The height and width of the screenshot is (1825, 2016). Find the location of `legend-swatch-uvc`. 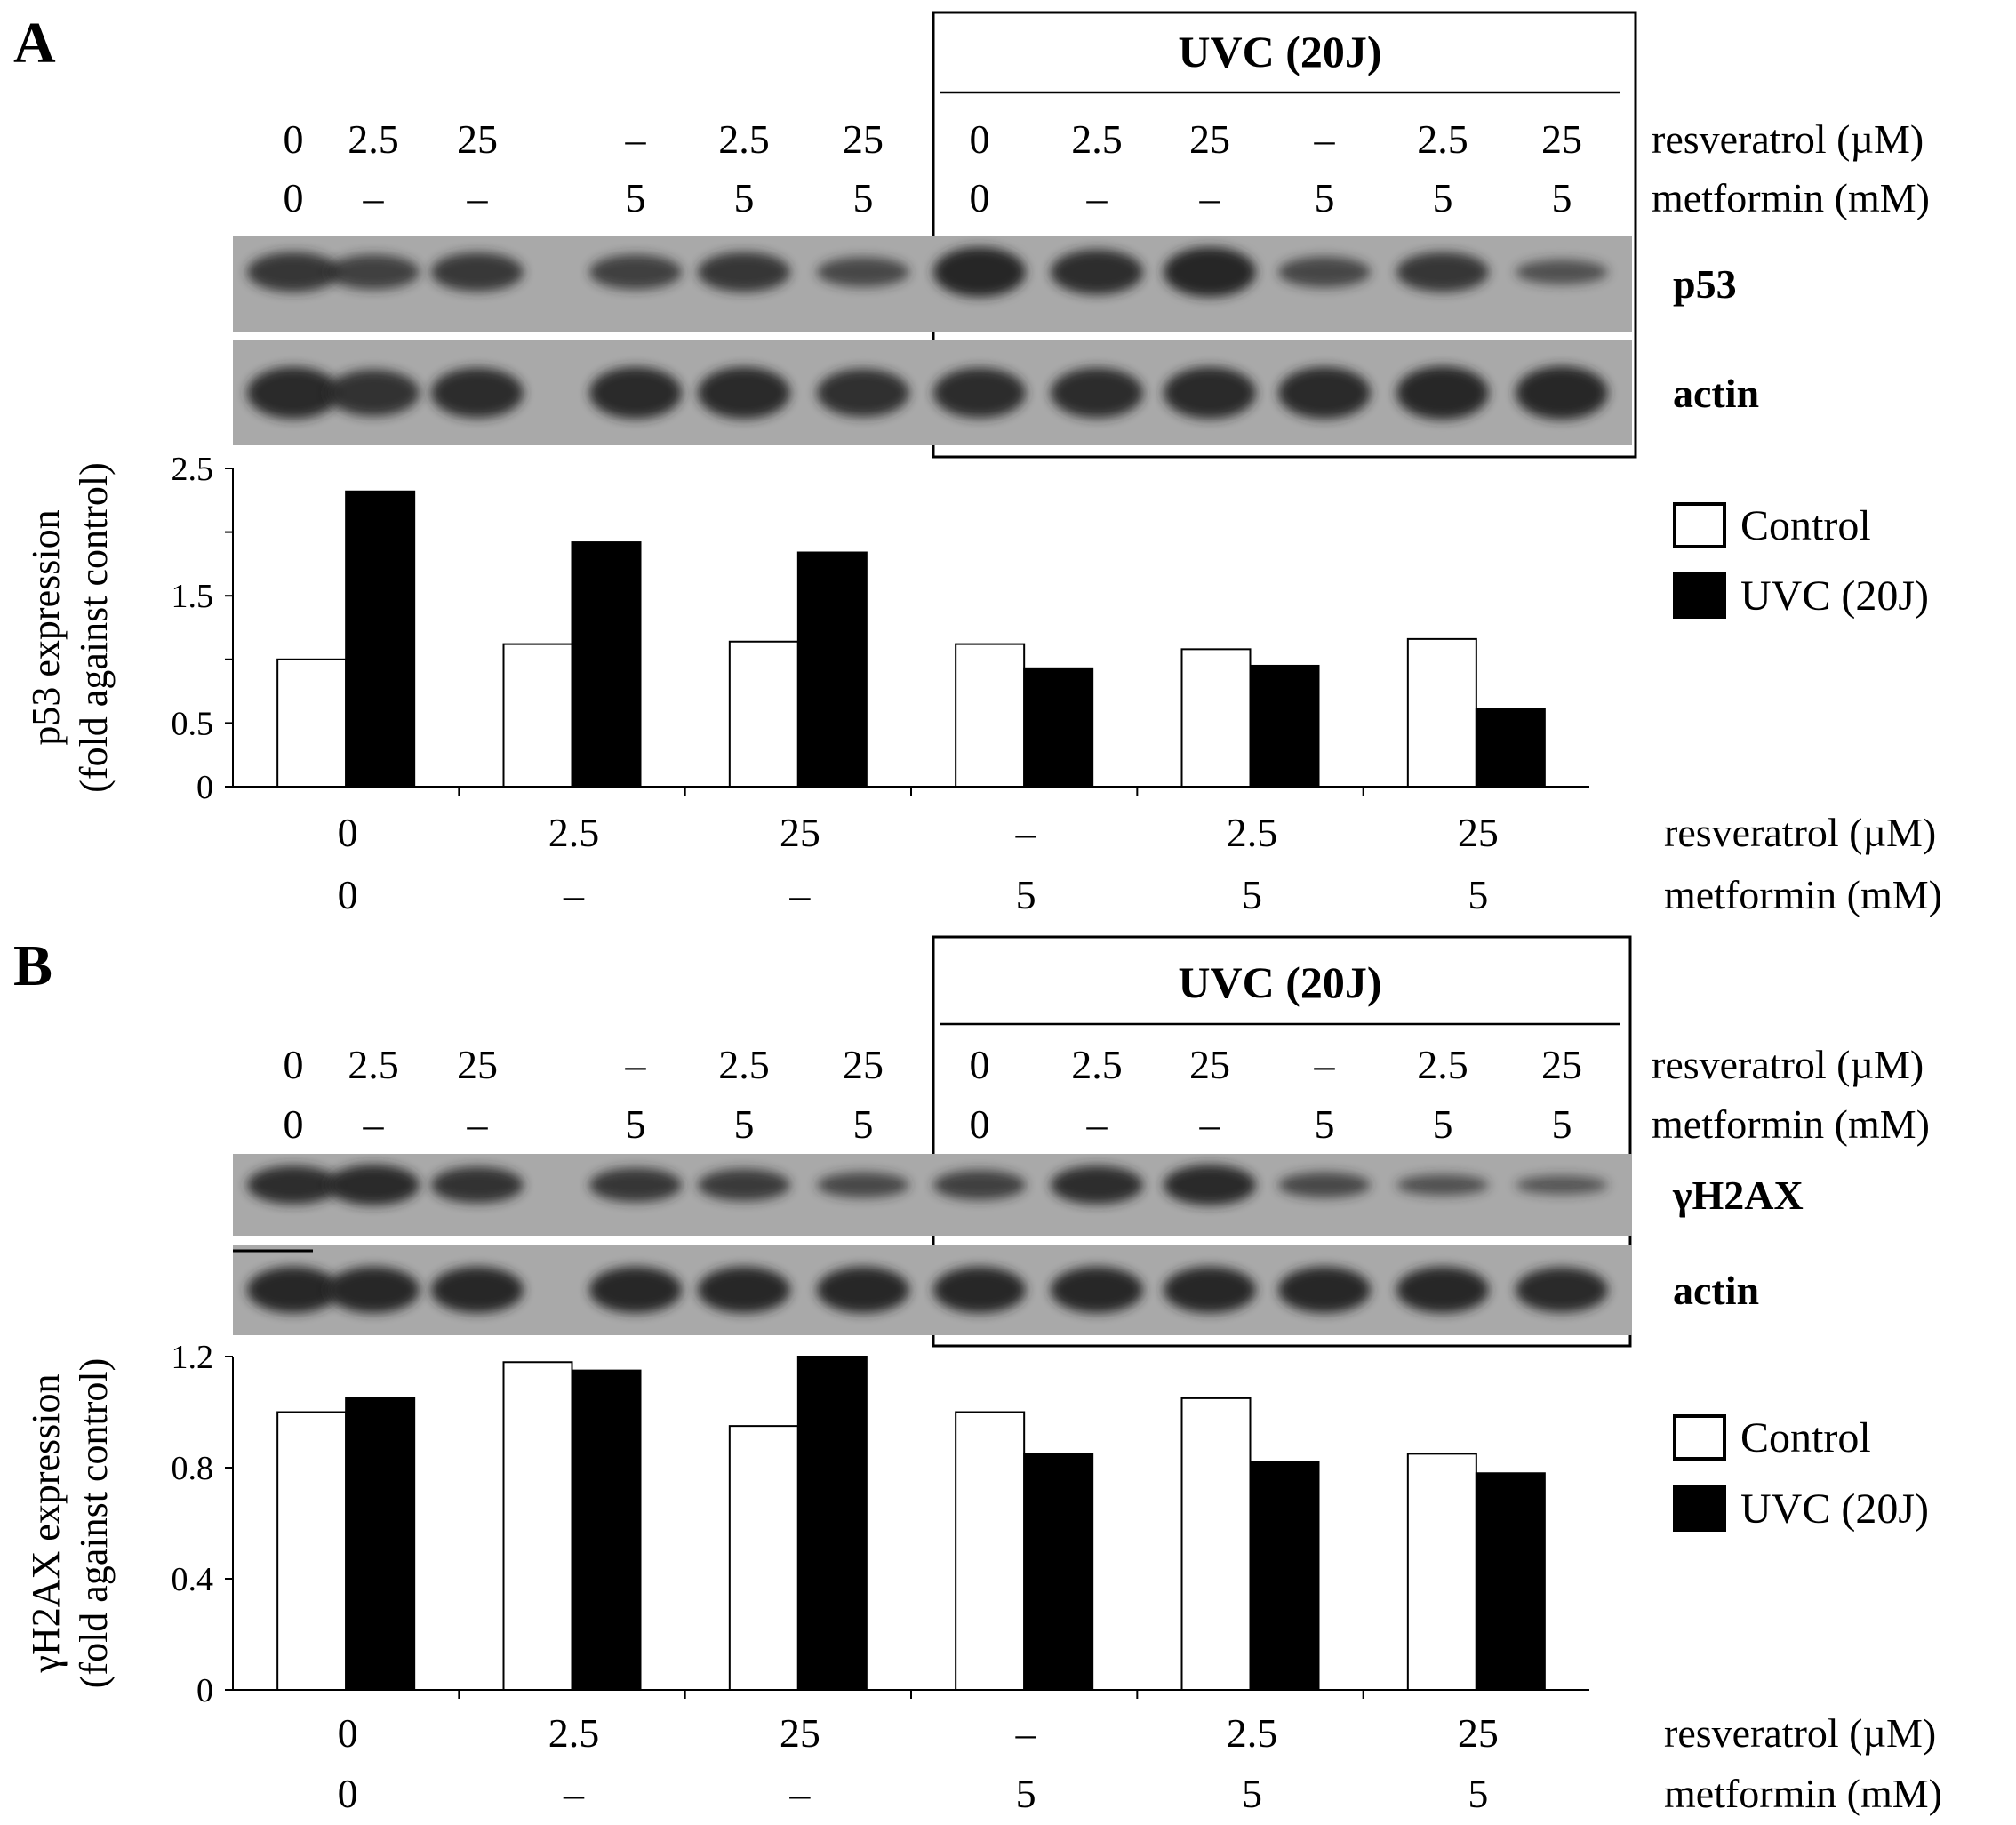

legend-swatch-uvc is located at coordinates (1699, 595).